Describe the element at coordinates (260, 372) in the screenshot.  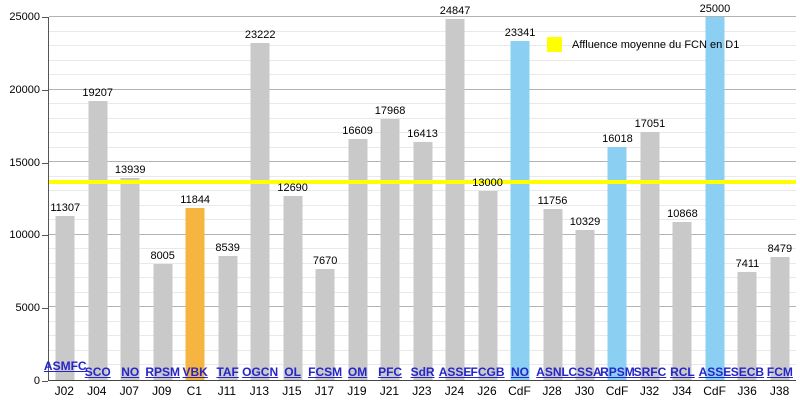
I see `opponent-link-ogcn: OGCN` at that location.